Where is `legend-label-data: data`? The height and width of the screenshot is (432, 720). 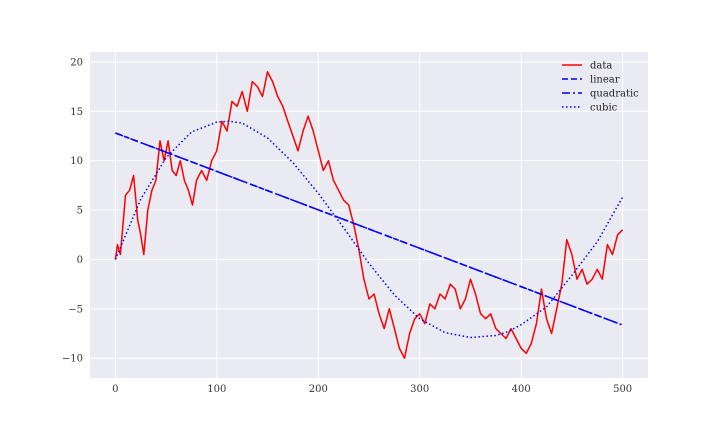
legend-label-data: data is located at coordinates (601, 66).